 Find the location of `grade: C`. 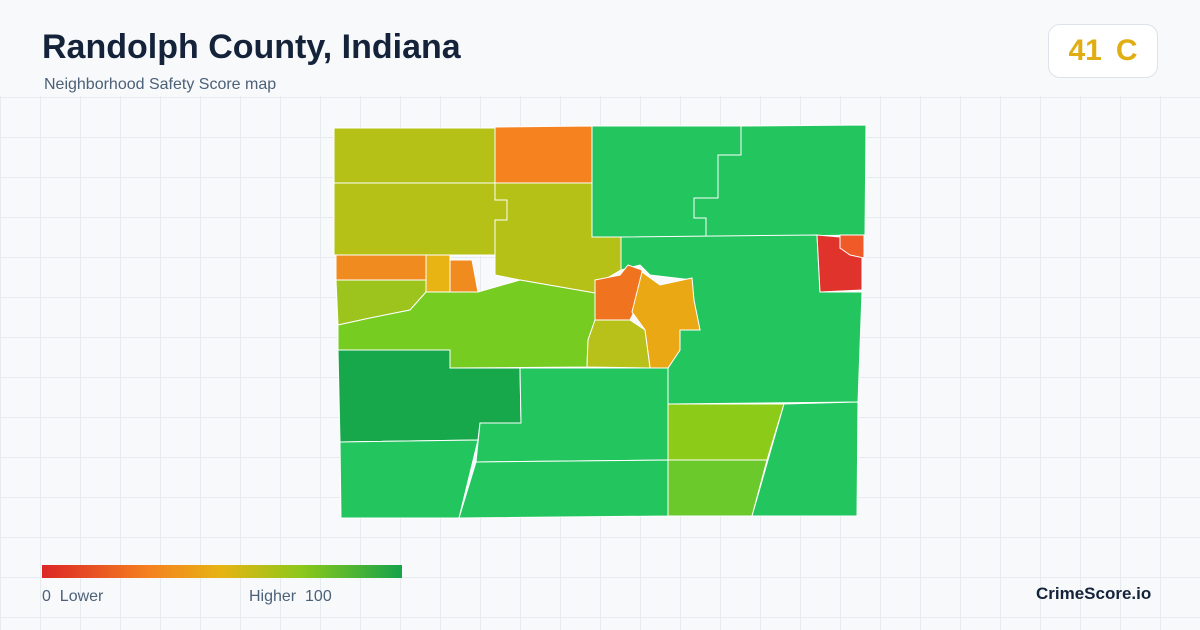

grade: C is located at coordinates (1126, 50).